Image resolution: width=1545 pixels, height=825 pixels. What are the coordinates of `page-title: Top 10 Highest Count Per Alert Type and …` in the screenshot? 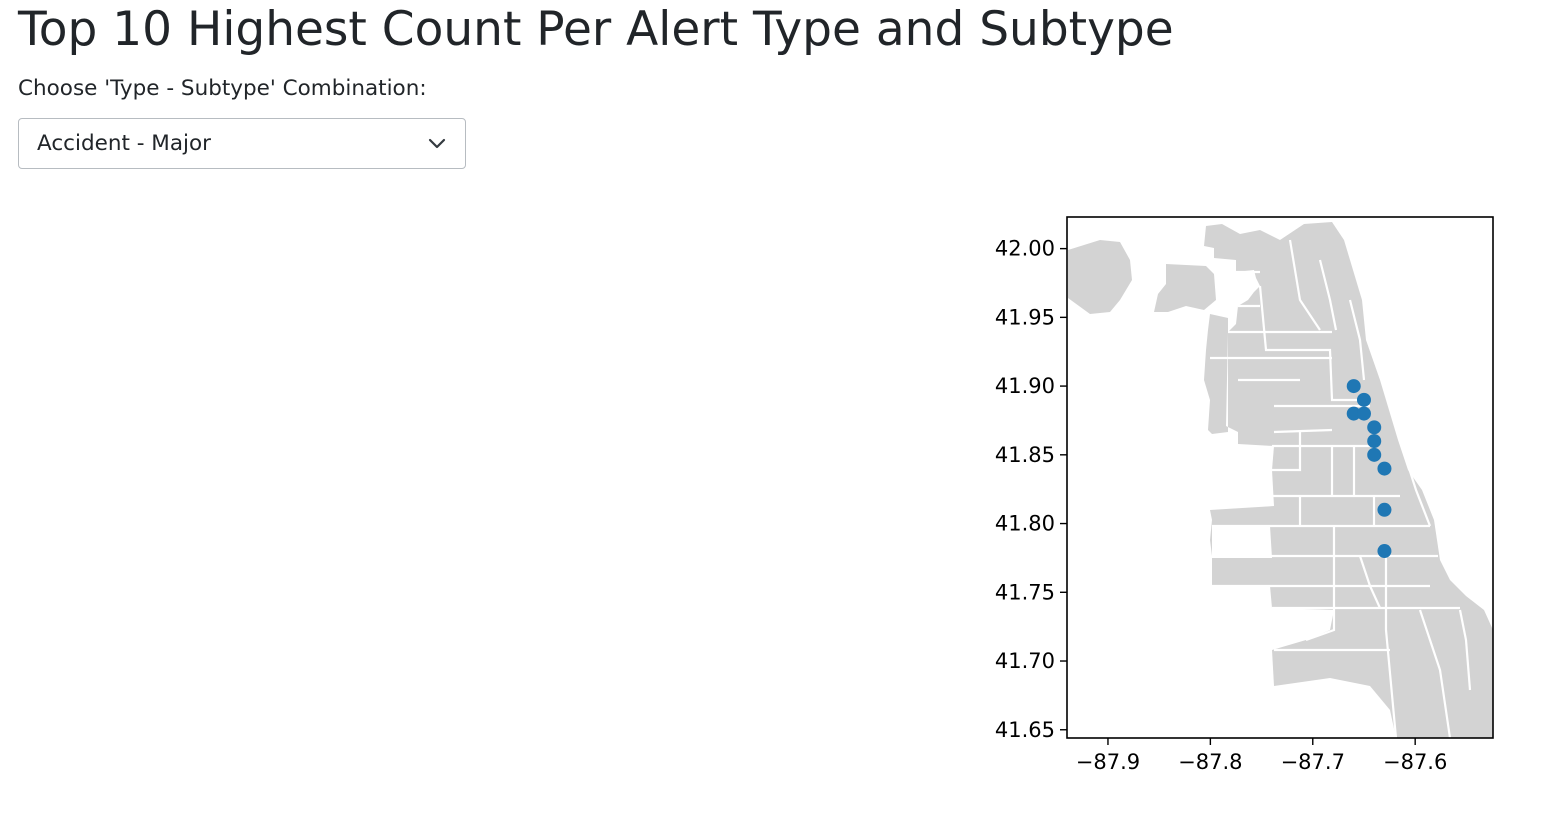 It's located at (596, 29).